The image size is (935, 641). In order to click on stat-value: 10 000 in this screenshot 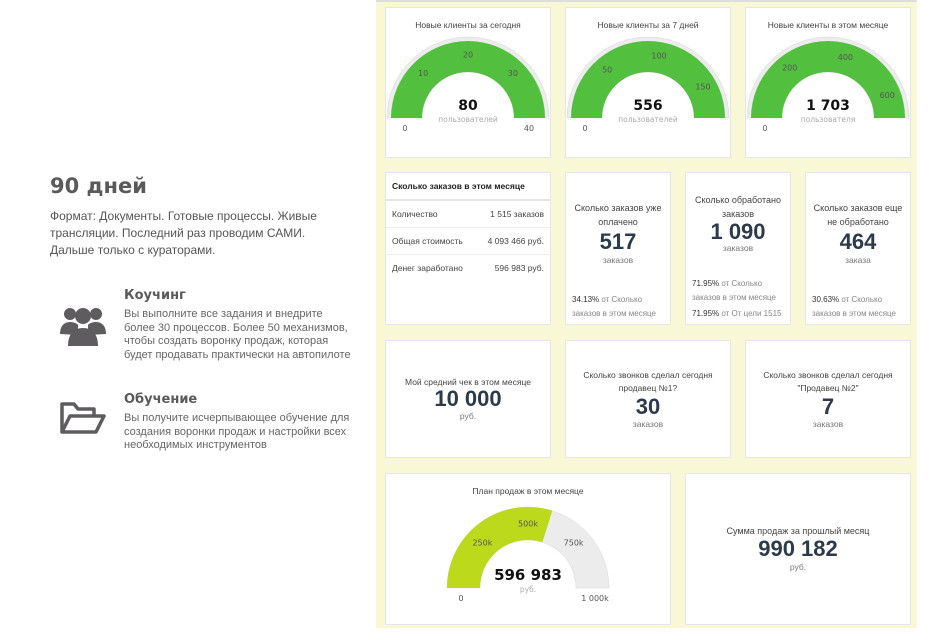, I will do `click(468, 398)`.